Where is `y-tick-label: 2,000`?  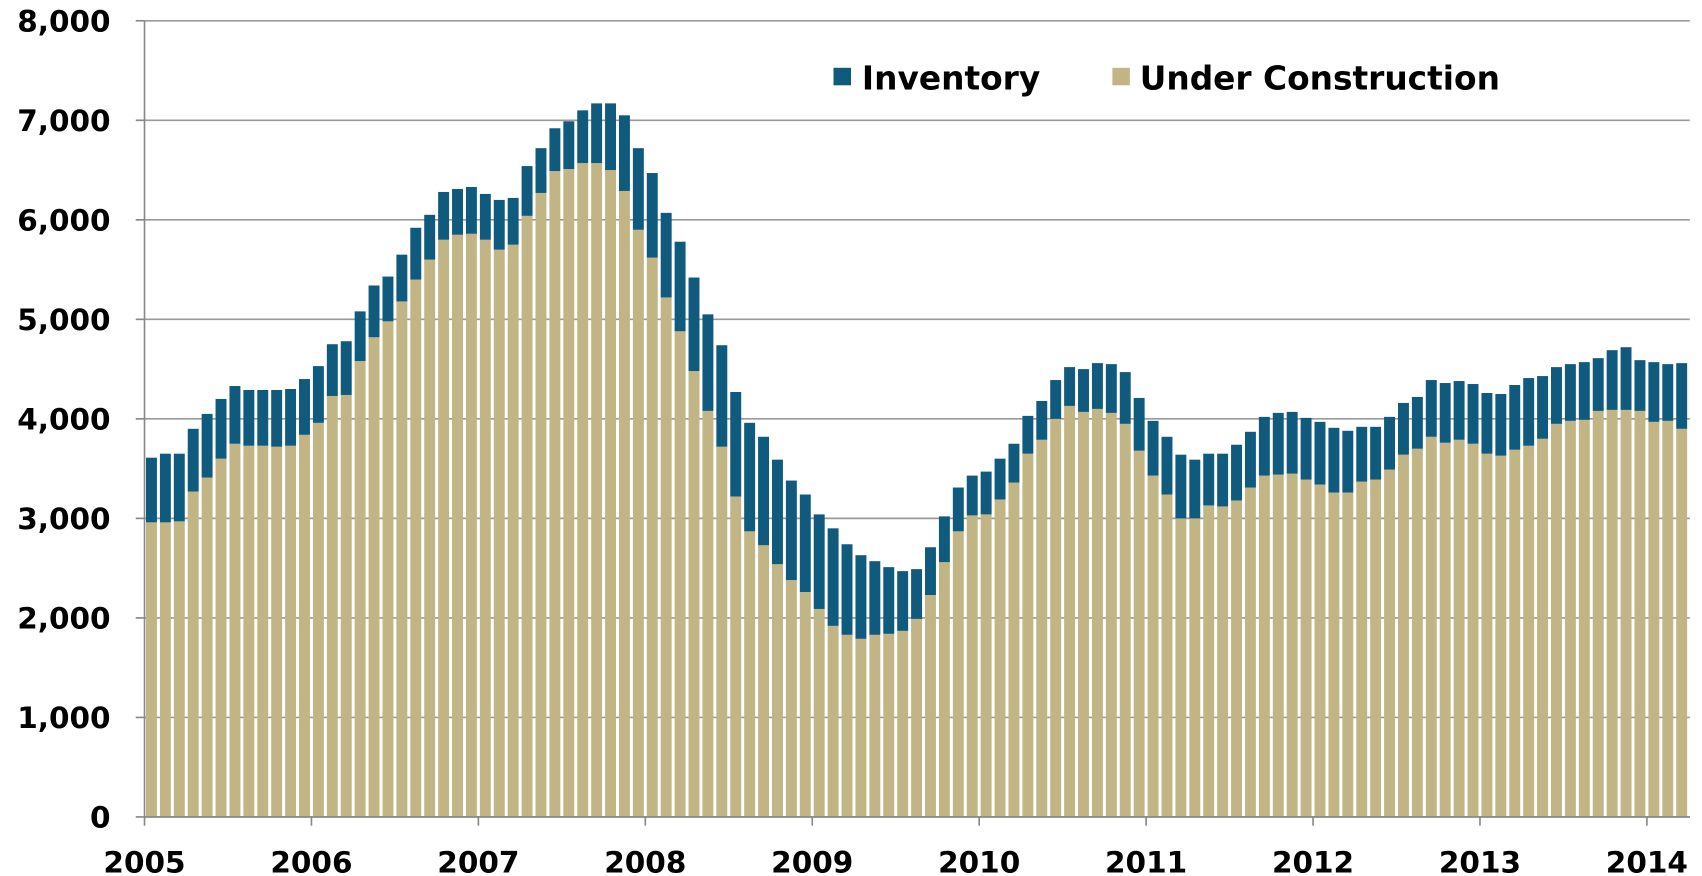 y-tick-label: 2,000 is located at coordinates (63, 619).